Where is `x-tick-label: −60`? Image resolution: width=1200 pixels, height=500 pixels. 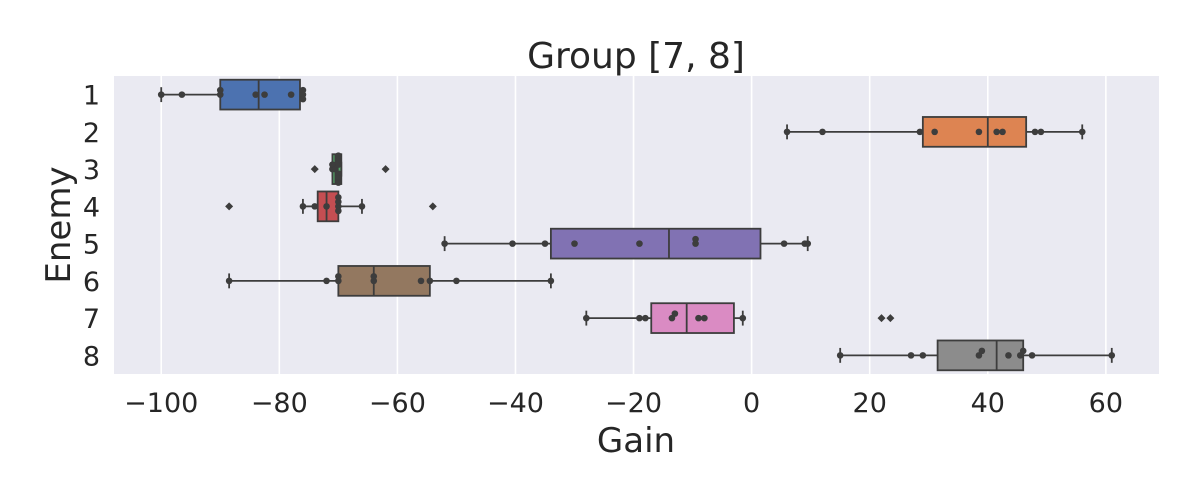
x-tick-label: −60 is located at coordinates (397, 403).